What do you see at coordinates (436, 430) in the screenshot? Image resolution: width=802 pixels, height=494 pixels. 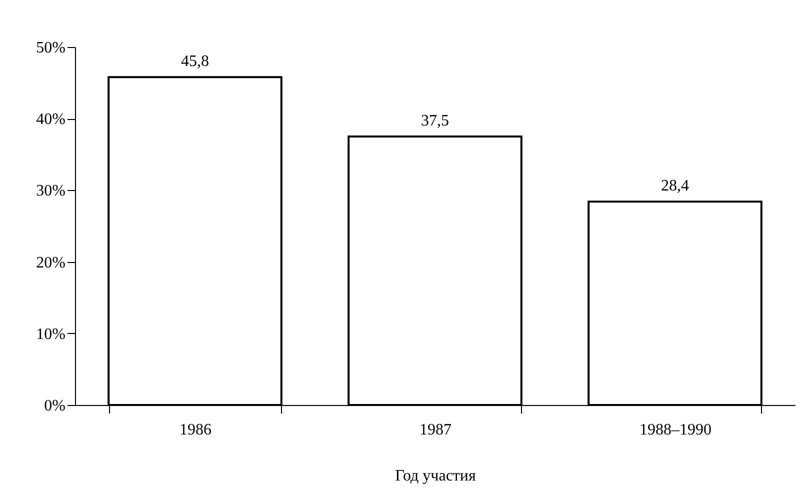 I see `x-tick-label: 1987` at bounding box center [436, 430].